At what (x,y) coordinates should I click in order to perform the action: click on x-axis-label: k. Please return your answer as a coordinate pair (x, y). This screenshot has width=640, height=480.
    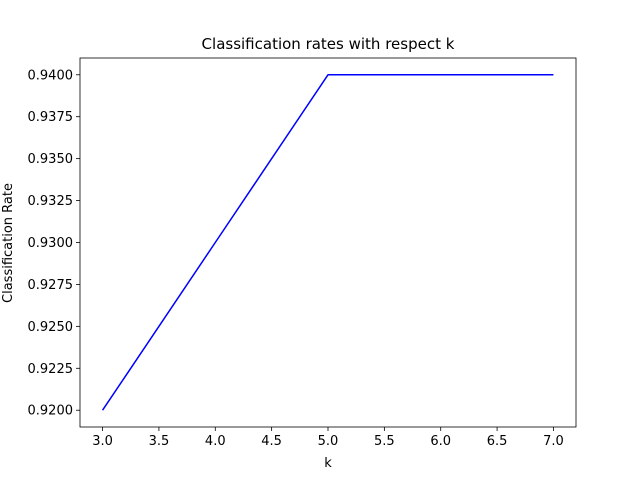
    Looking at the image, I should click on (328, 463).